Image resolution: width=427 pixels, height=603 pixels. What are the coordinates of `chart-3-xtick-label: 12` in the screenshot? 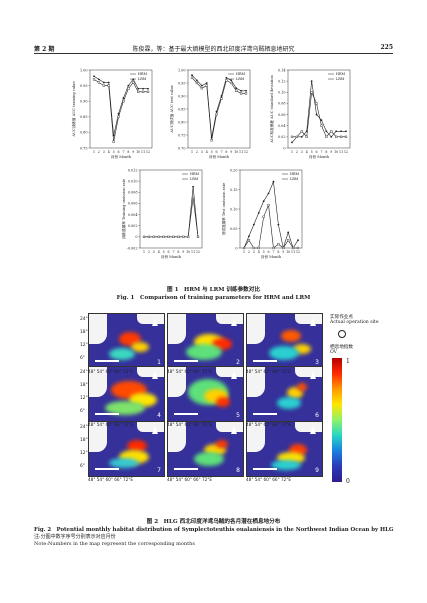 It's located at (198, 252).